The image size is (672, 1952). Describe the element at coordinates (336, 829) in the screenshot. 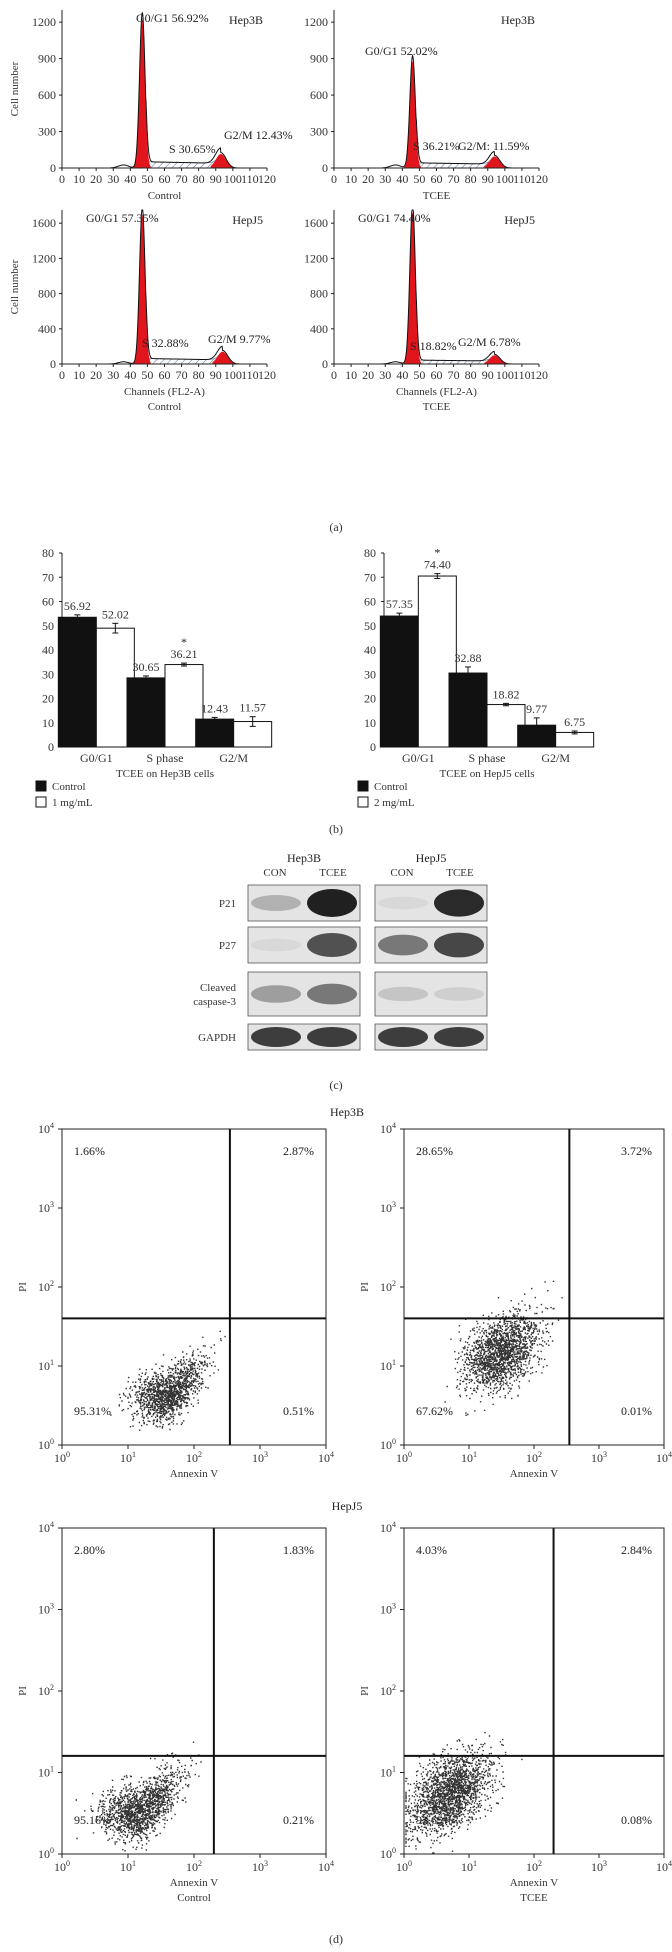

I see `panel-label-b: (b)` at that location.